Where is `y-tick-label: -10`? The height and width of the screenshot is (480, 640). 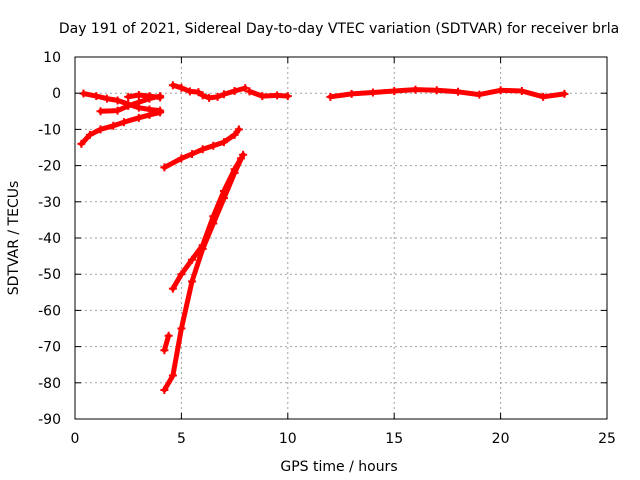 y-tick-label: -10 is located at coordinates (49, 130).